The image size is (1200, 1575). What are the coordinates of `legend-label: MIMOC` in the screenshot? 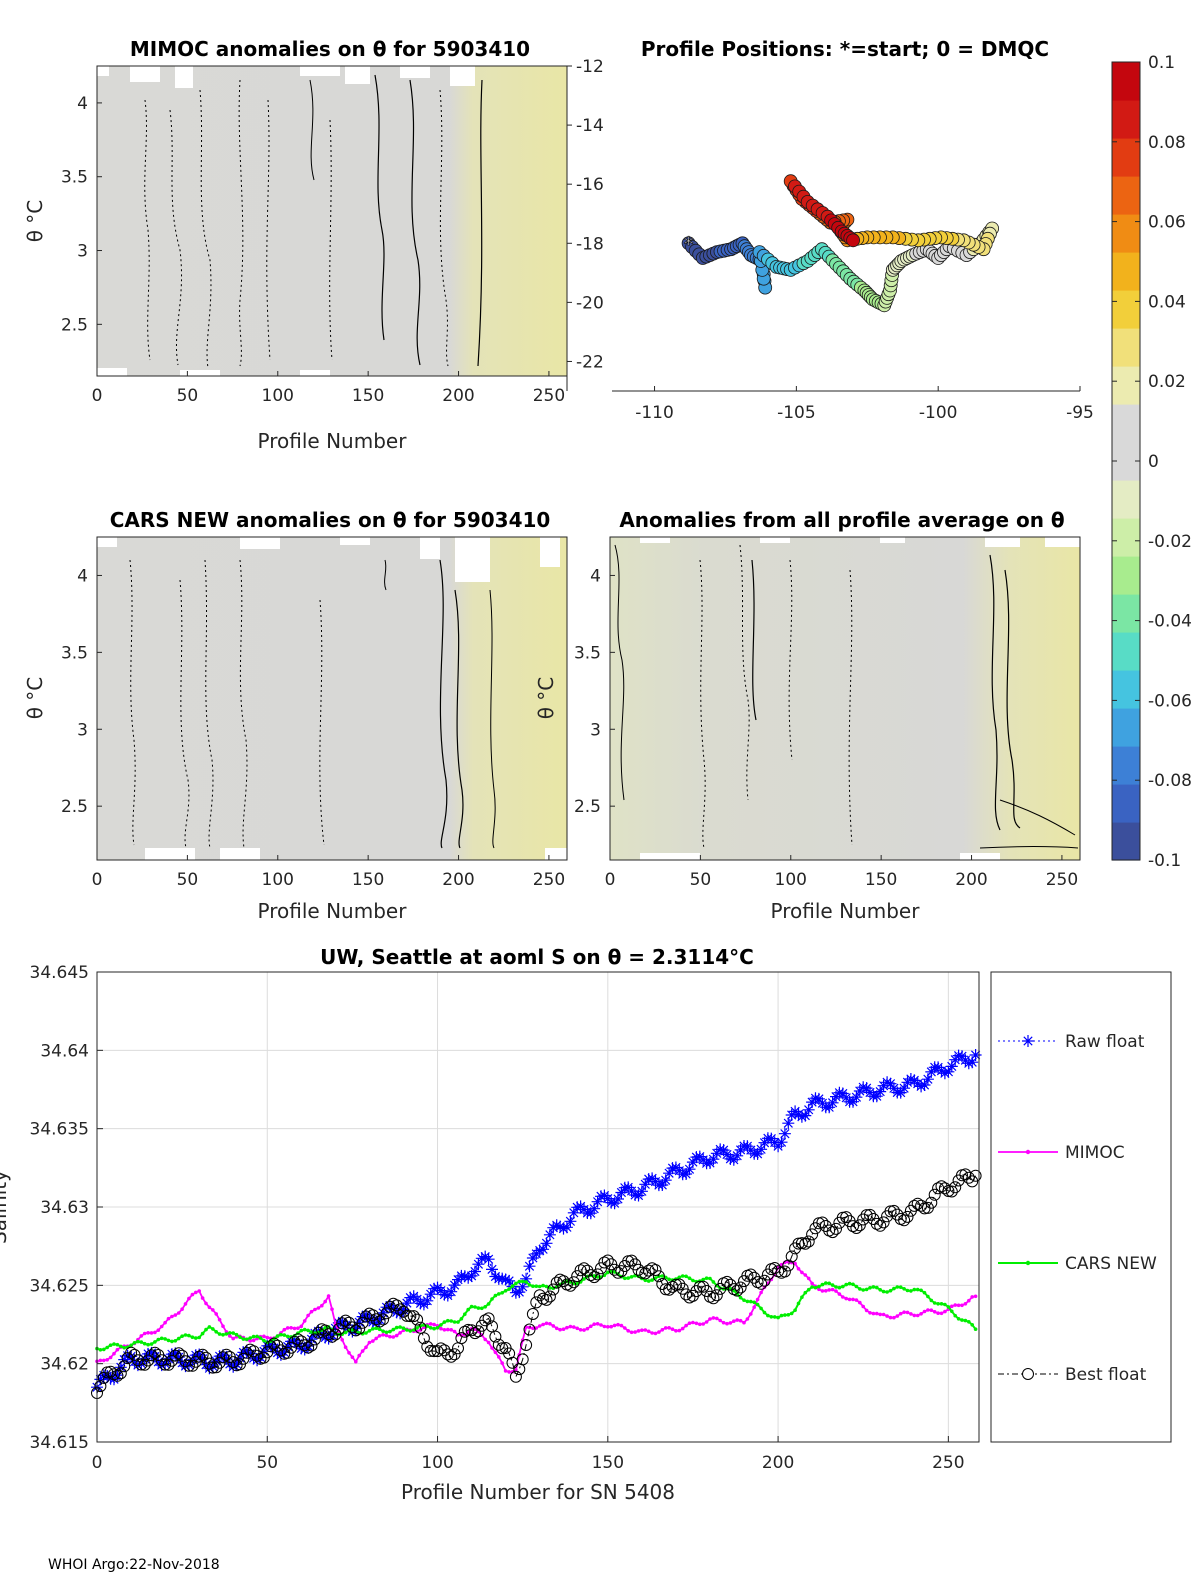 It's located at (1095, 1153).